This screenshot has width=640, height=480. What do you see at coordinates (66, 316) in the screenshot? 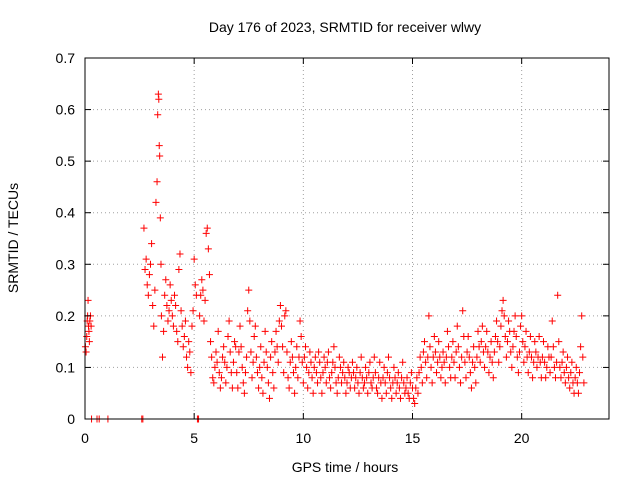
I see `y-tick-label: 0.2` at bounding box center [66, 316].